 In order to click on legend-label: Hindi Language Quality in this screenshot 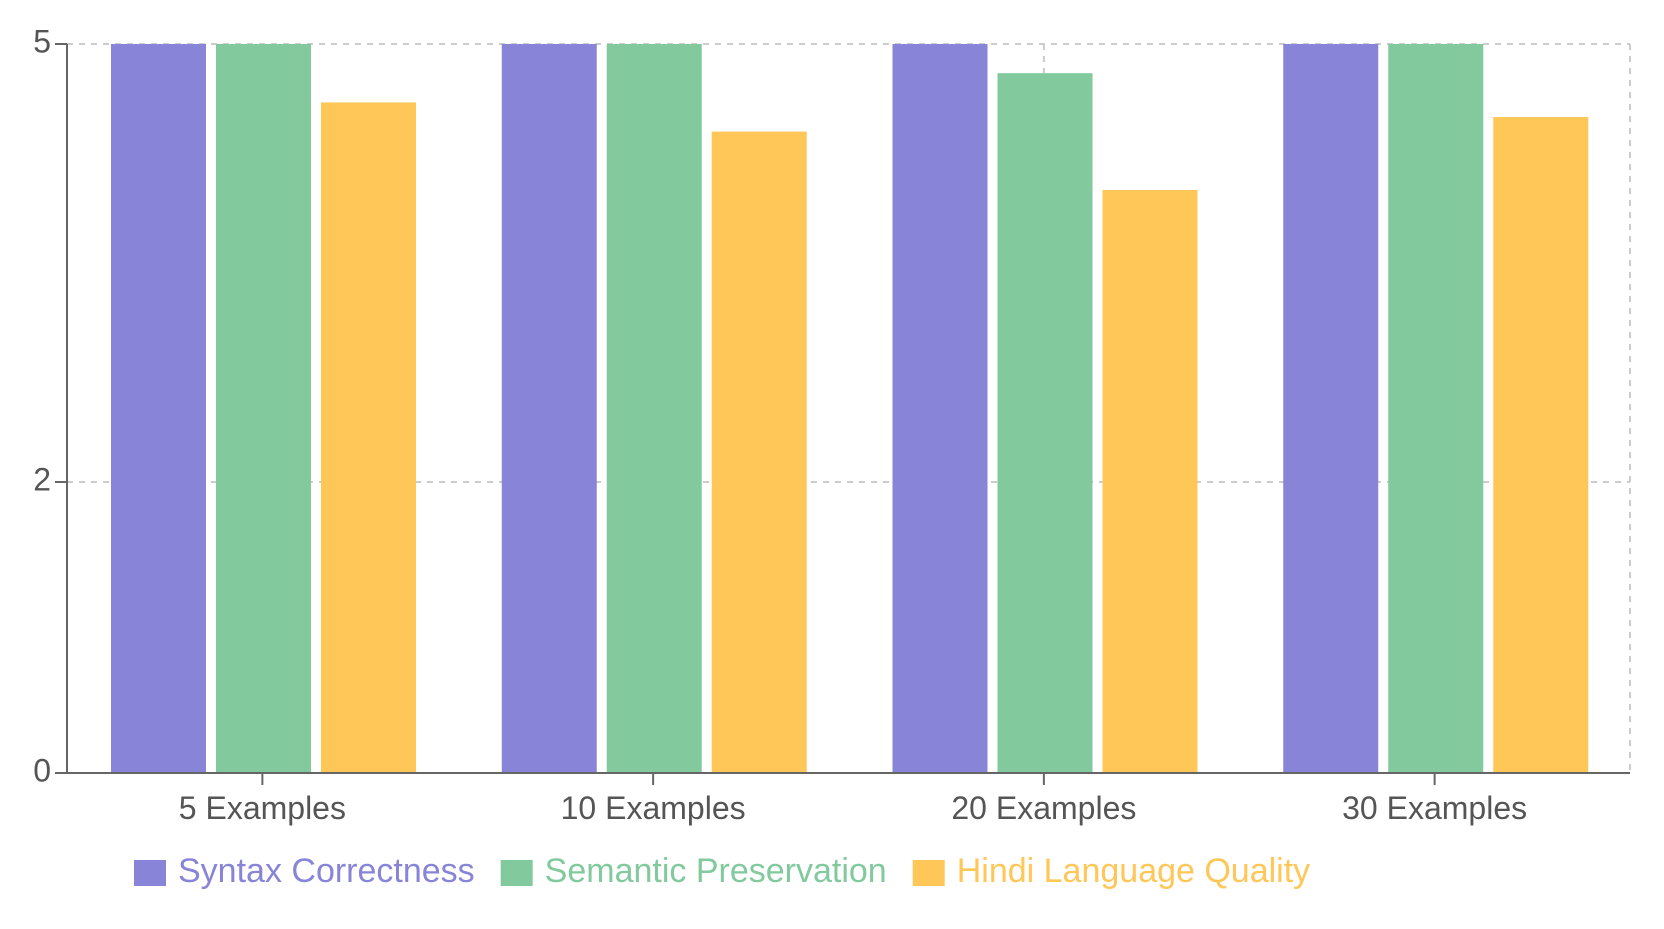, I will do `click(1133, 871)`.